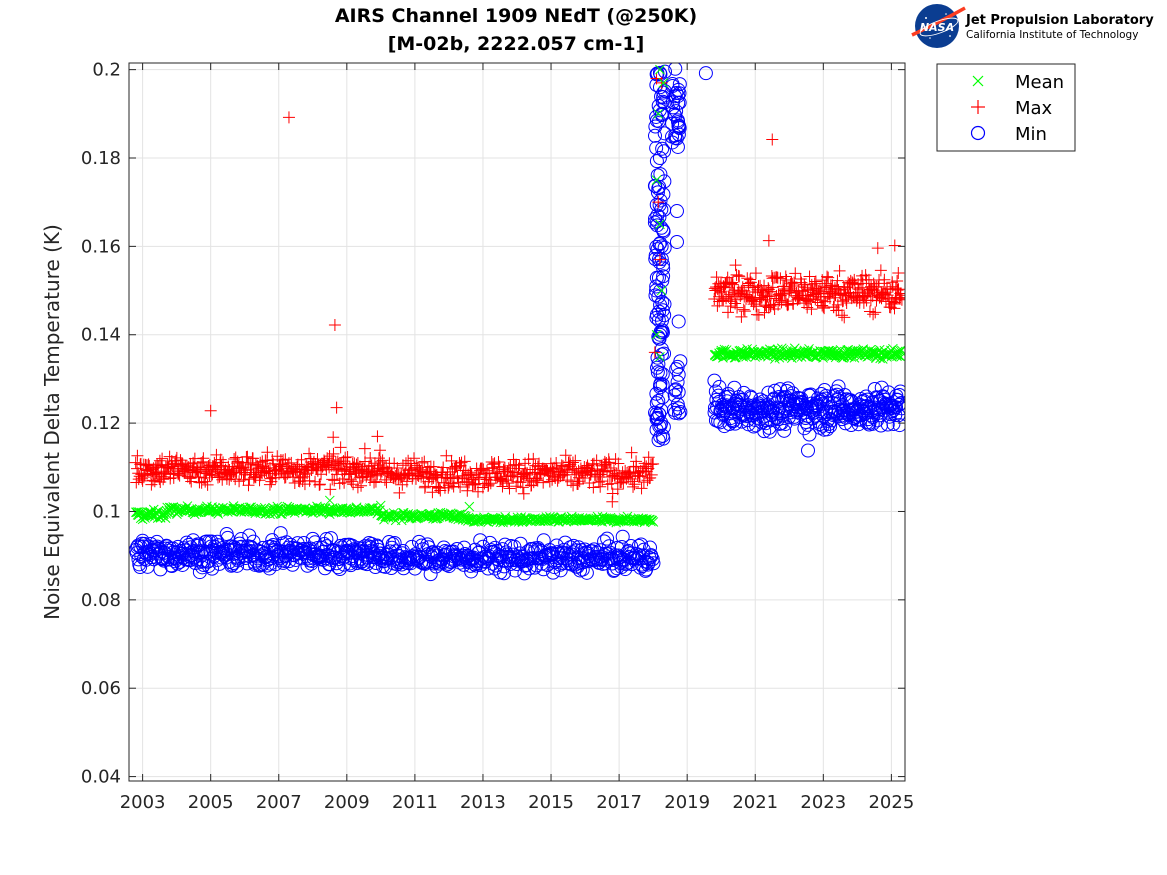 Image resolution: width=1167 pixels, height=875 pixels. Describe the element at coordinates (347, 802) in the screenshot. I see `x-tick-label: 2009` at that location.